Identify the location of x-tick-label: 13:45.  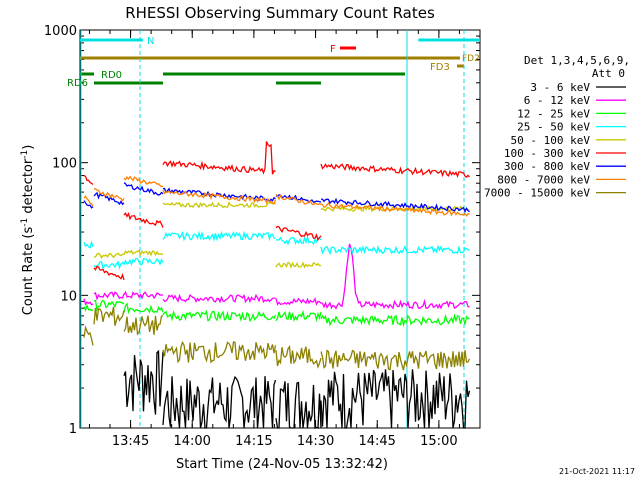
(130, 441).